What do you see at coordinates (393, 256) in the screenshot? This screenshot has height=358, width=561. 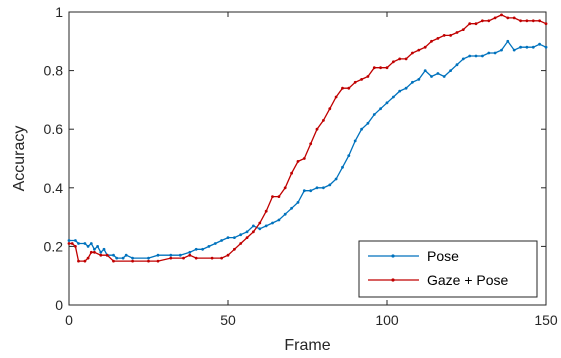 I see `legend-marker-pose` at bounding box center [393, 256].